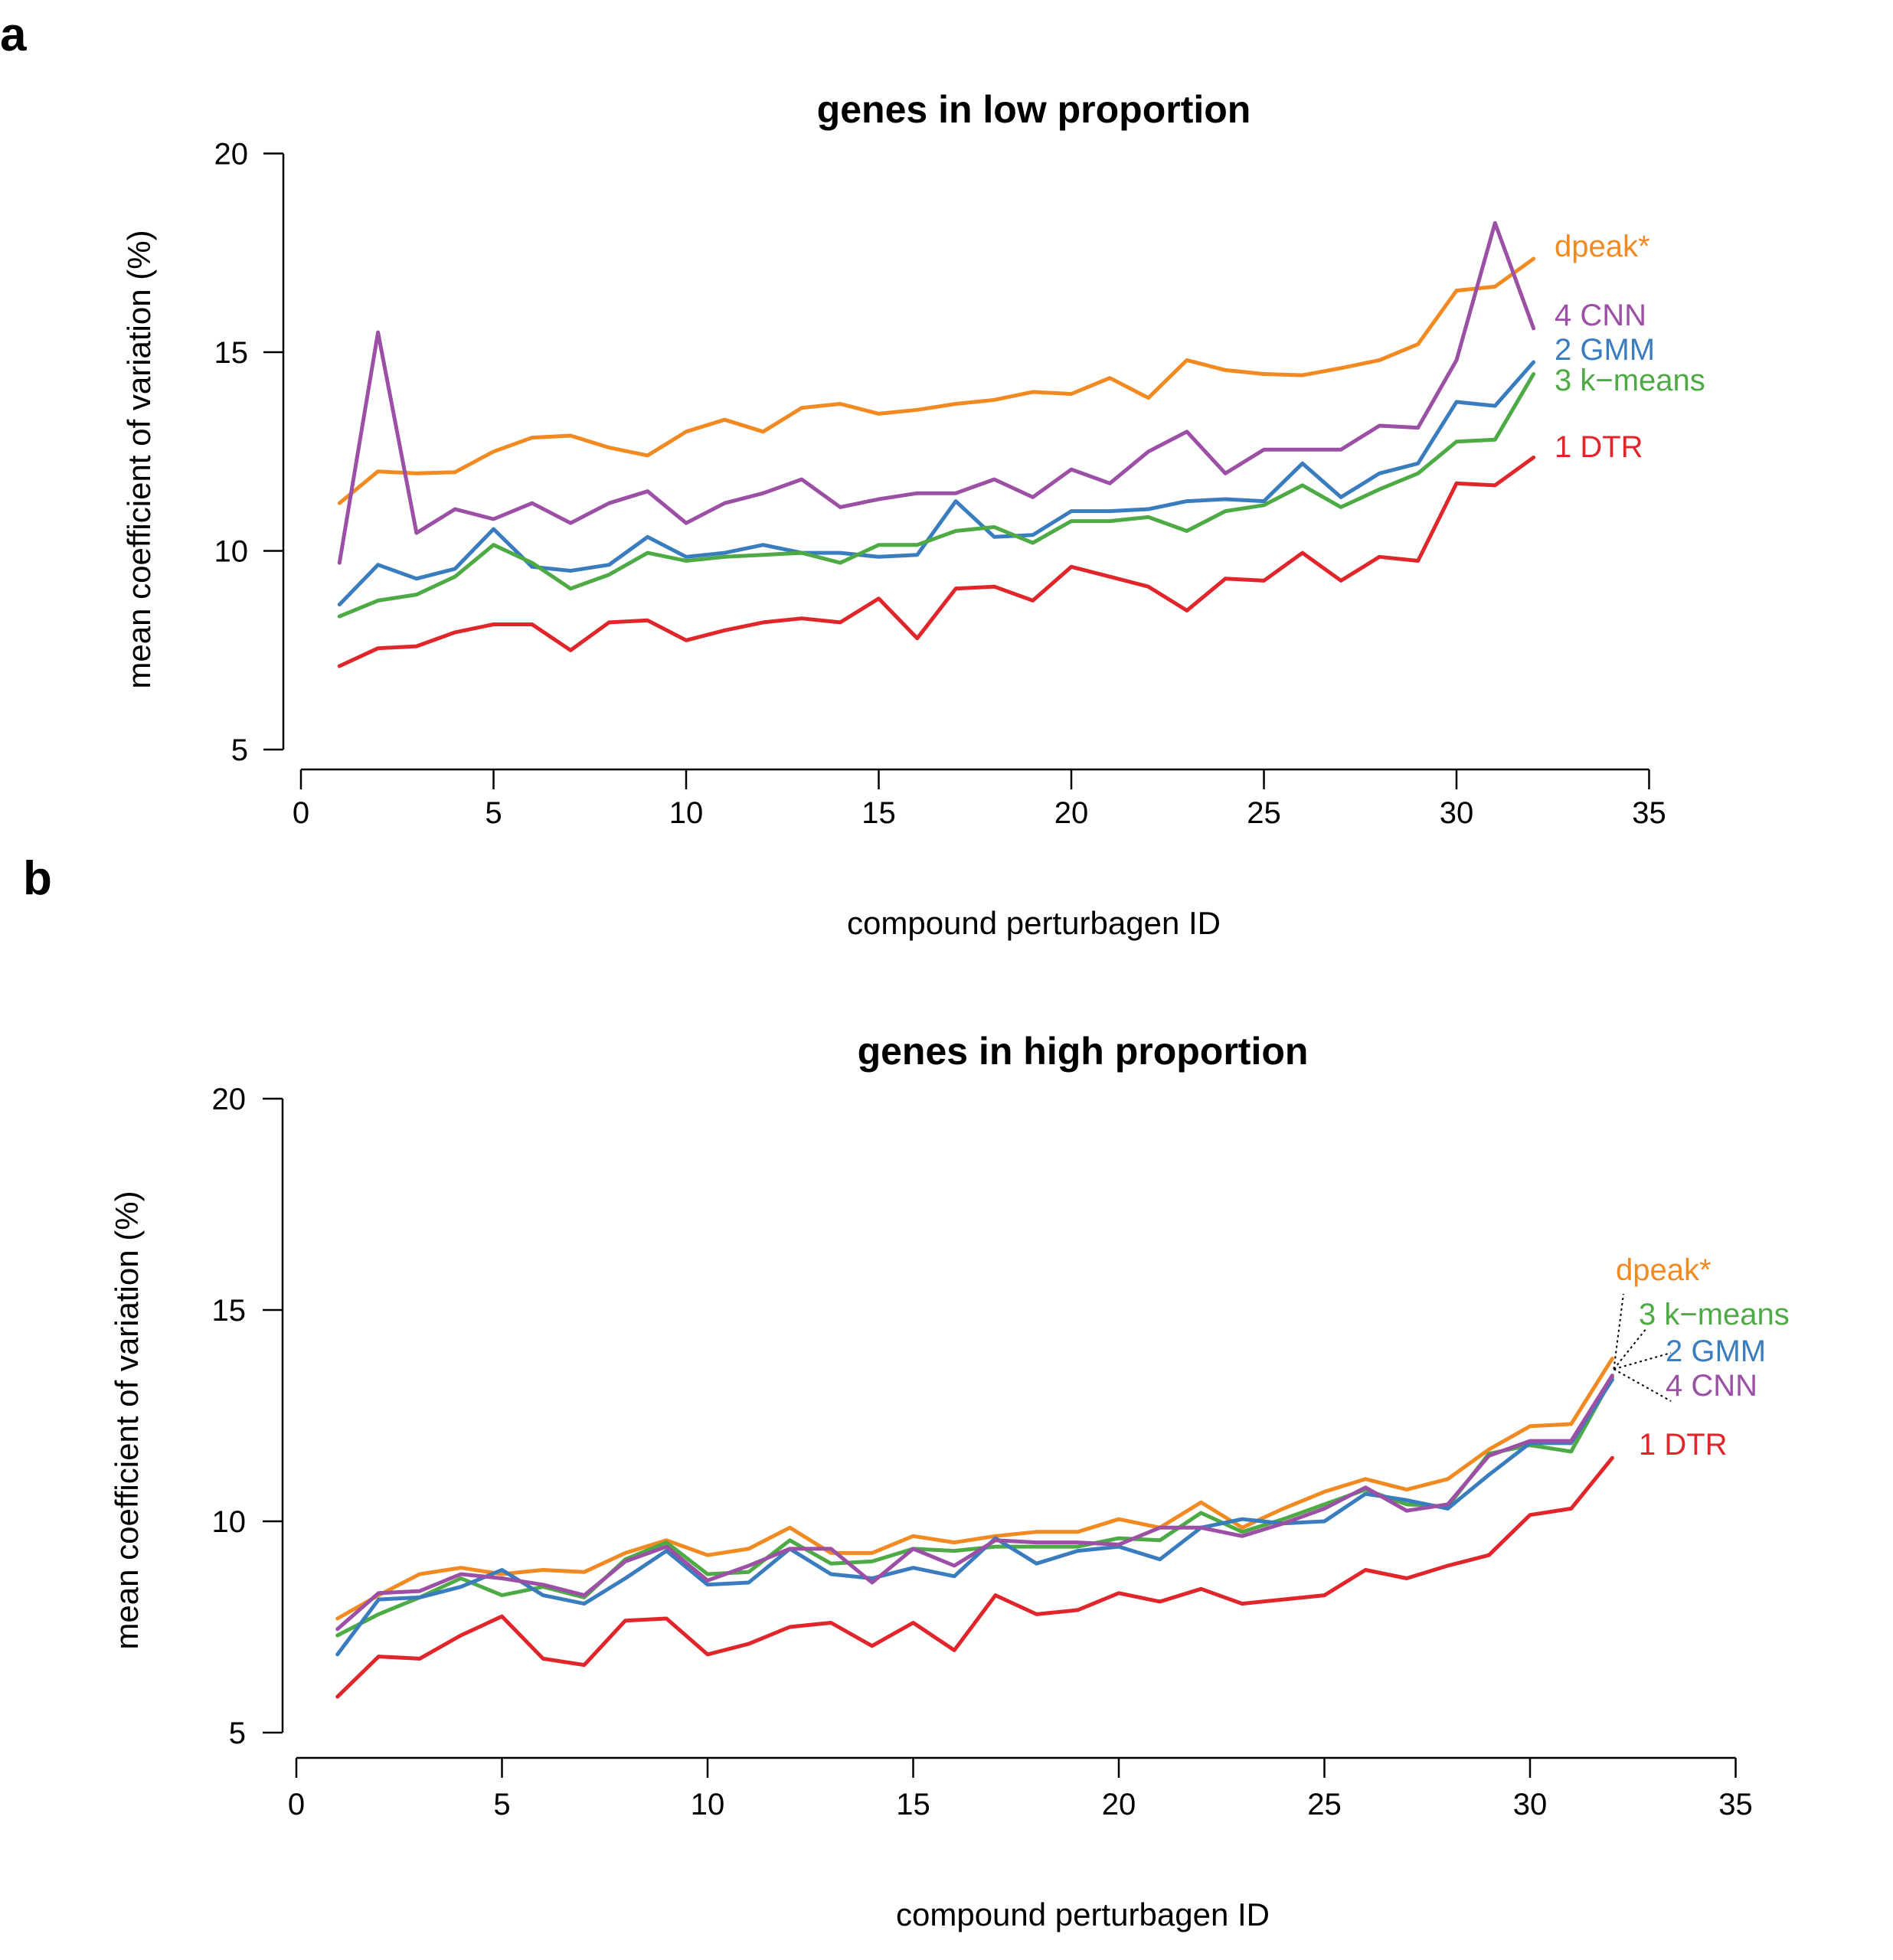 The height and width of the screenshot is (1960, 1893). Describe the element at coordinates (1034, 109) in the screenshot. I see `chart-title: genes in low proportion` at that location.